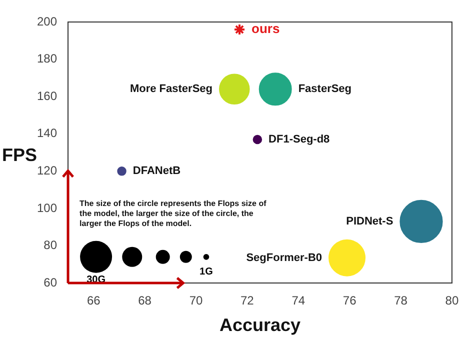 The height and width of the screenshot is (343, 474). Describe the element at coordinates (299, 140) in the screenshot. I see `series-label: DF1-Seg-d8` at that location.